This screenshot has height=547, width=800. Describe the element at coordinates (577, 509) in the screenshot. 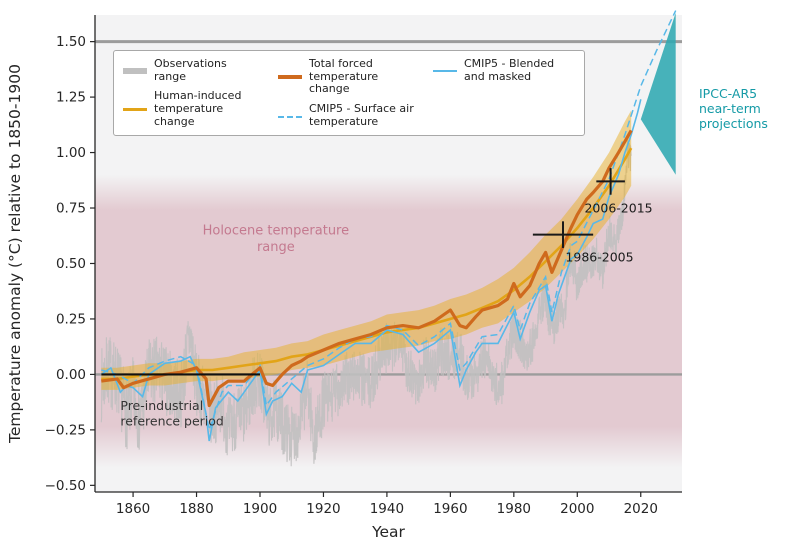

I see `x-tick-label: 2000` at that location.